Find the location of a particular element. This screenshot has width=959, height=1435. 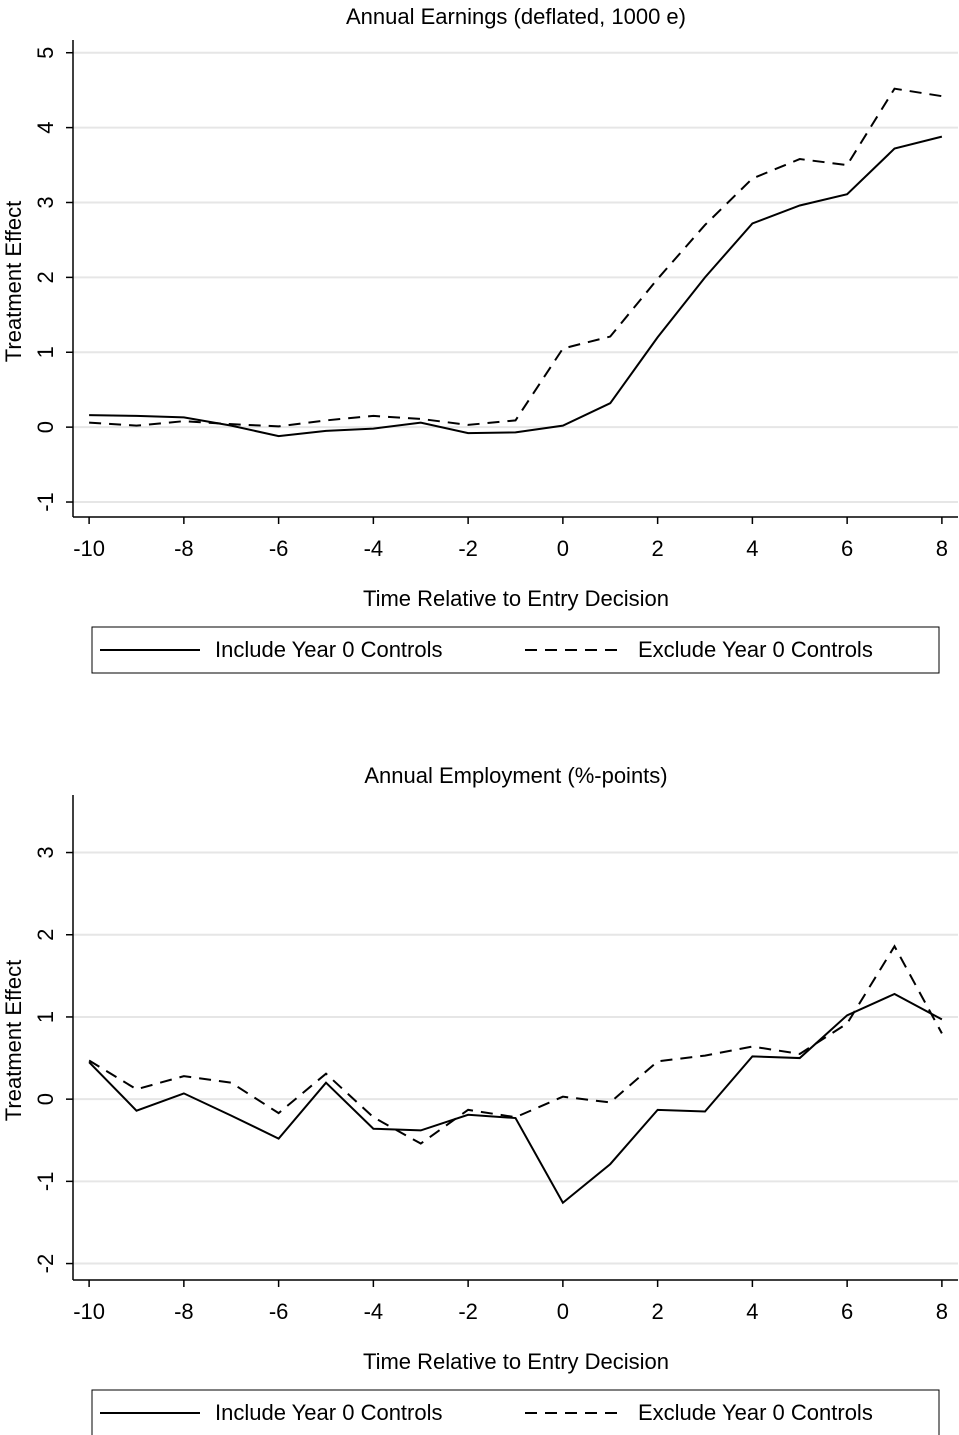

chart-title: Annual Employment (%-points) is located at coordinates (515, 775).